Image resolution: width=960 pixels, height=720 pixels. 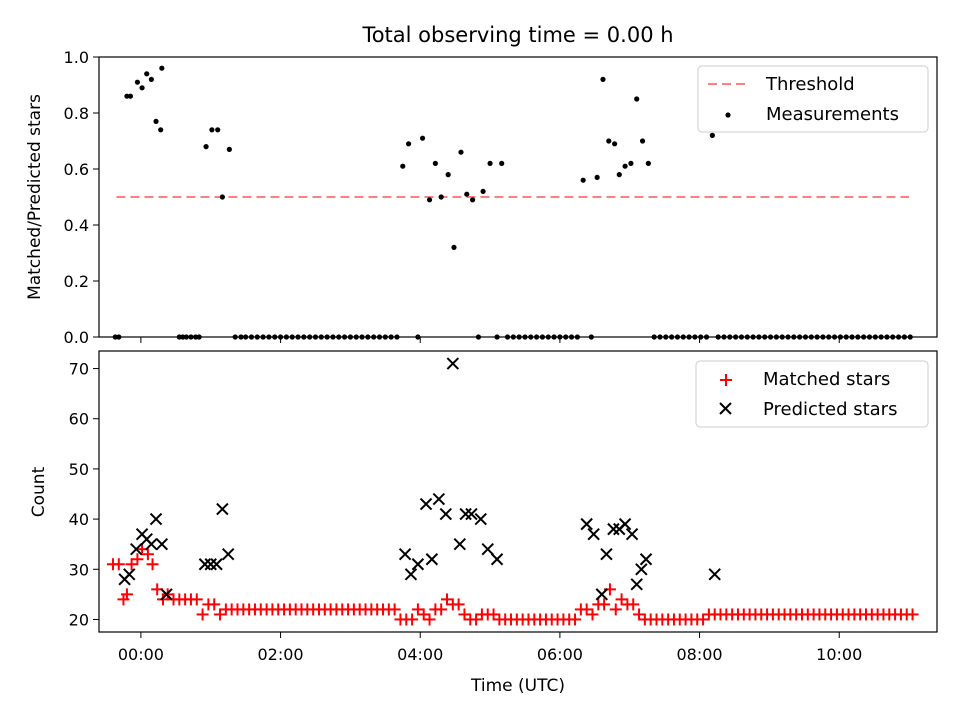 What do you see at coordinates (79, 469) in the screenshot?
I see `bottom-y-tick-label: 50` at bounding box center [79, 469].